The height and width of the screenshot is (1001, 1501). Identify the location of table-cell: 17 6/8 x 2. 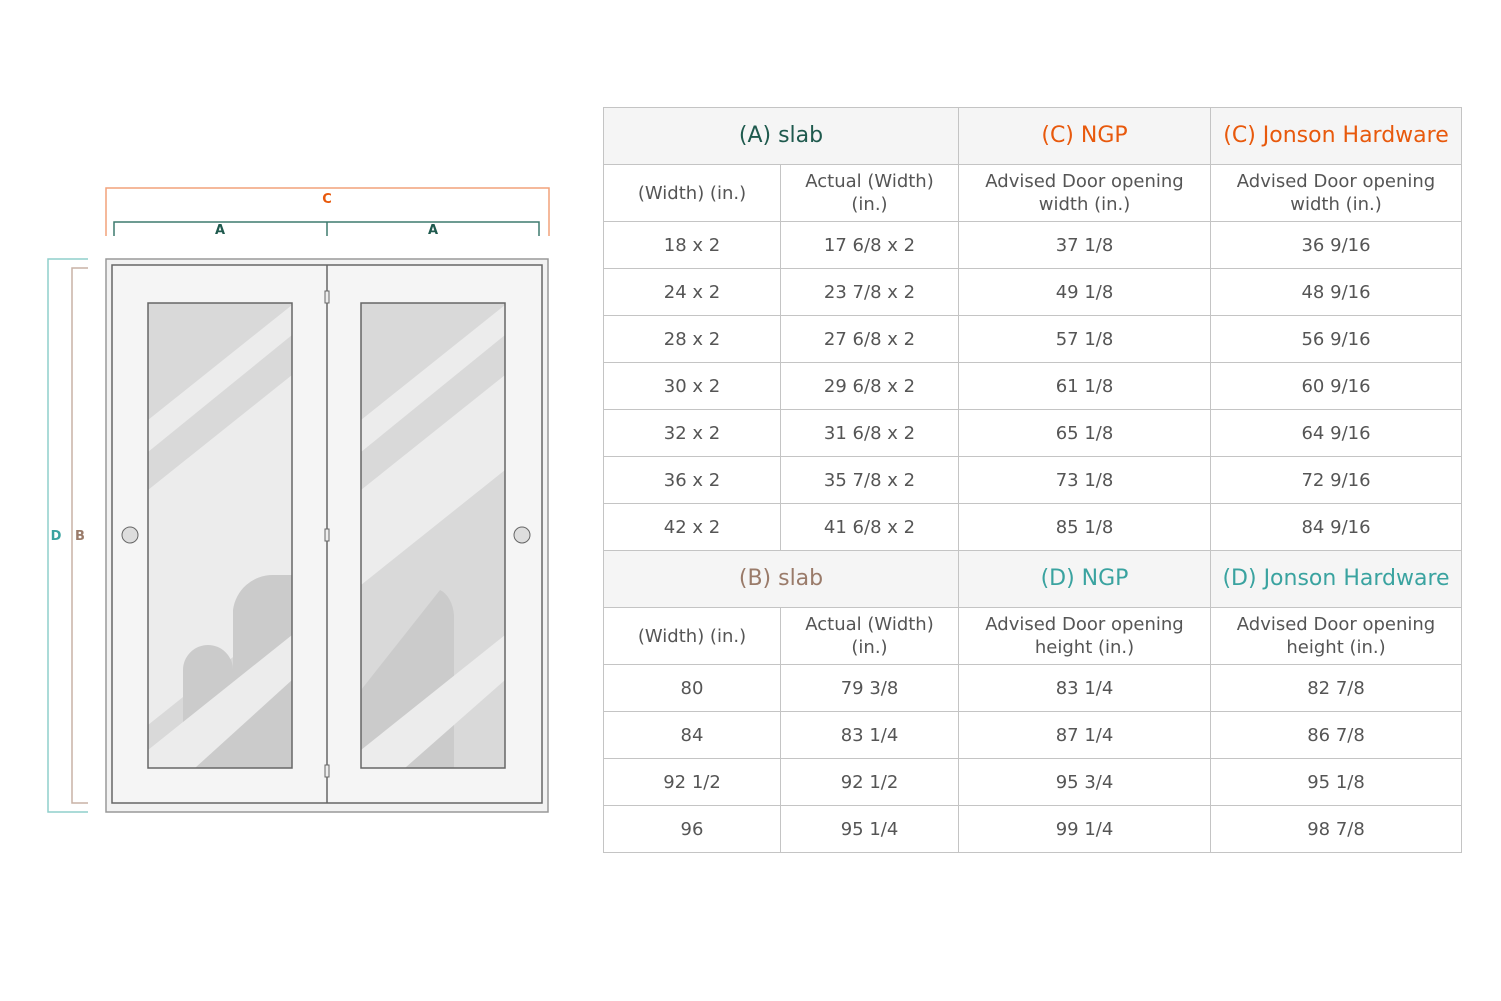
(869, 245).